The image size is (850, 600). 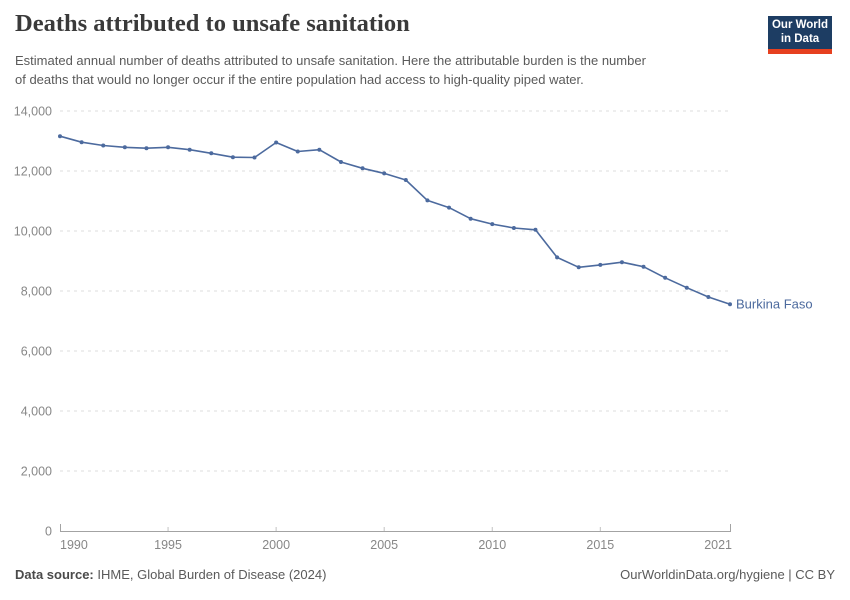 What do you see at coordinates (600, 545) in the screenshot?
I see `x-tick-label: 2015` at bounding box center [600, 545].